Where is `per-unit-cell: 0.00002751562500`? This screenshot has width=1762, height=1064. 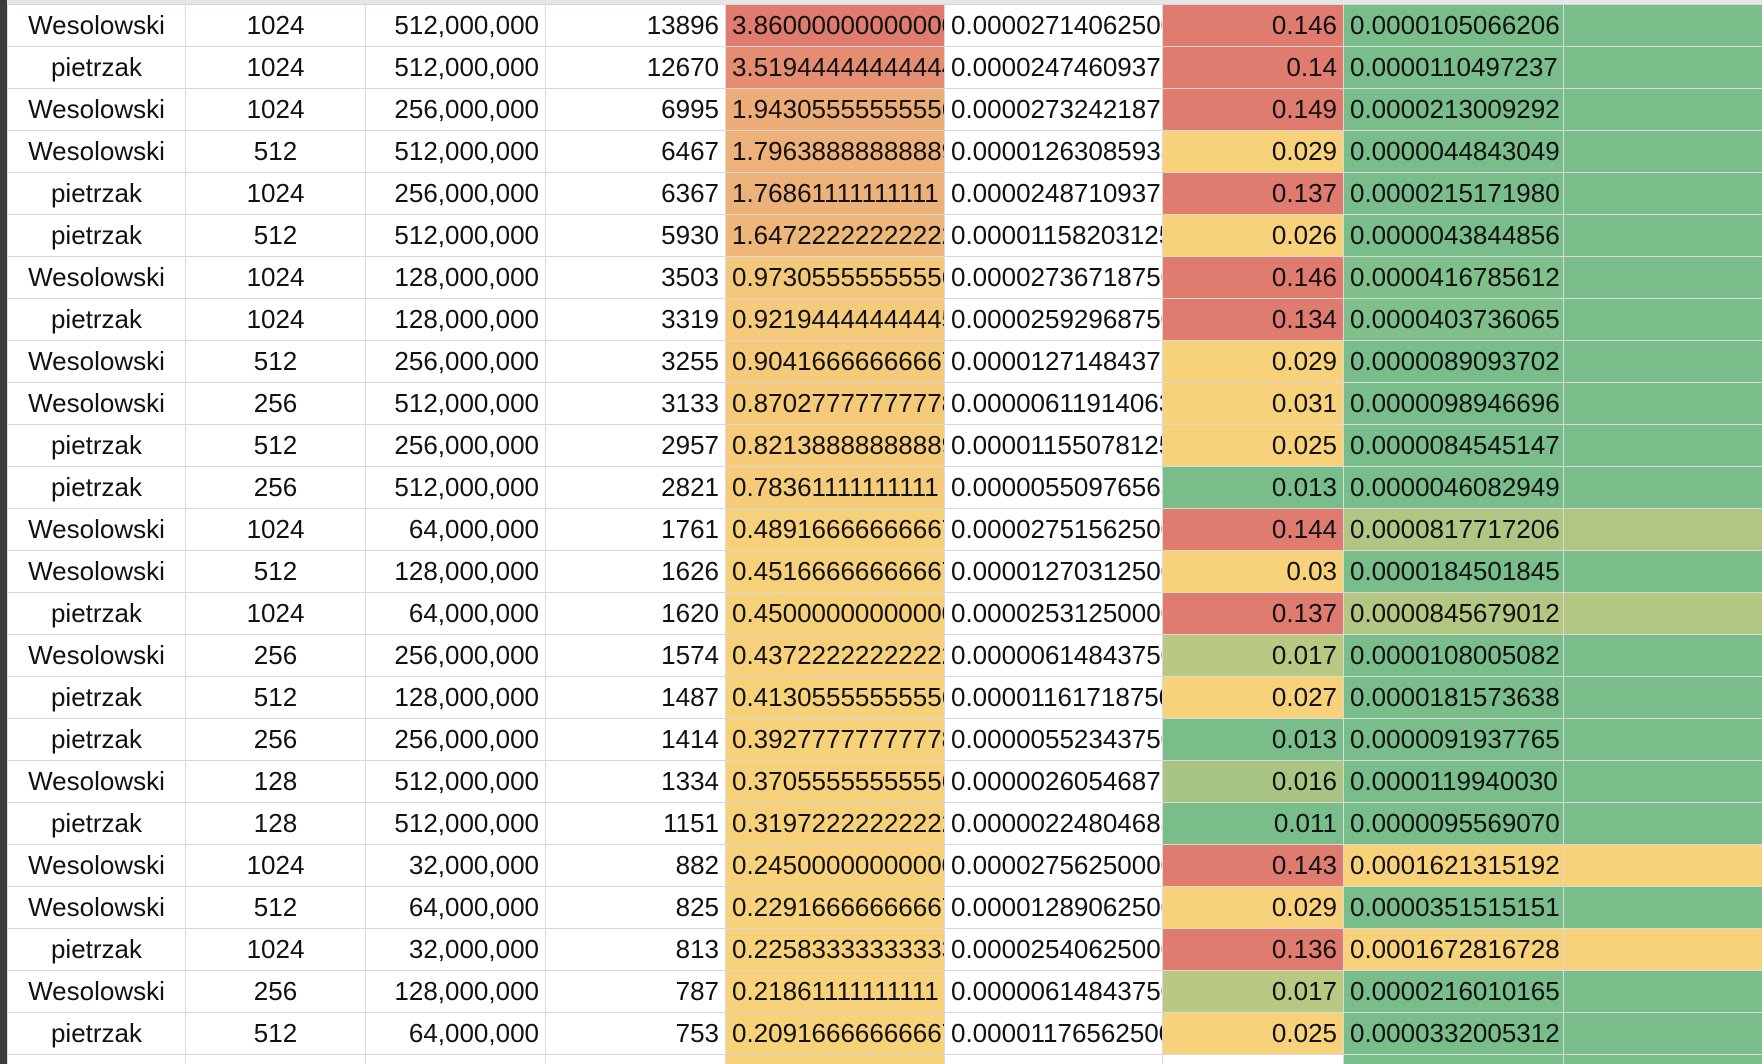 per-unit-cell: 0.00002751562500 is located at coordinates (1053, 529).